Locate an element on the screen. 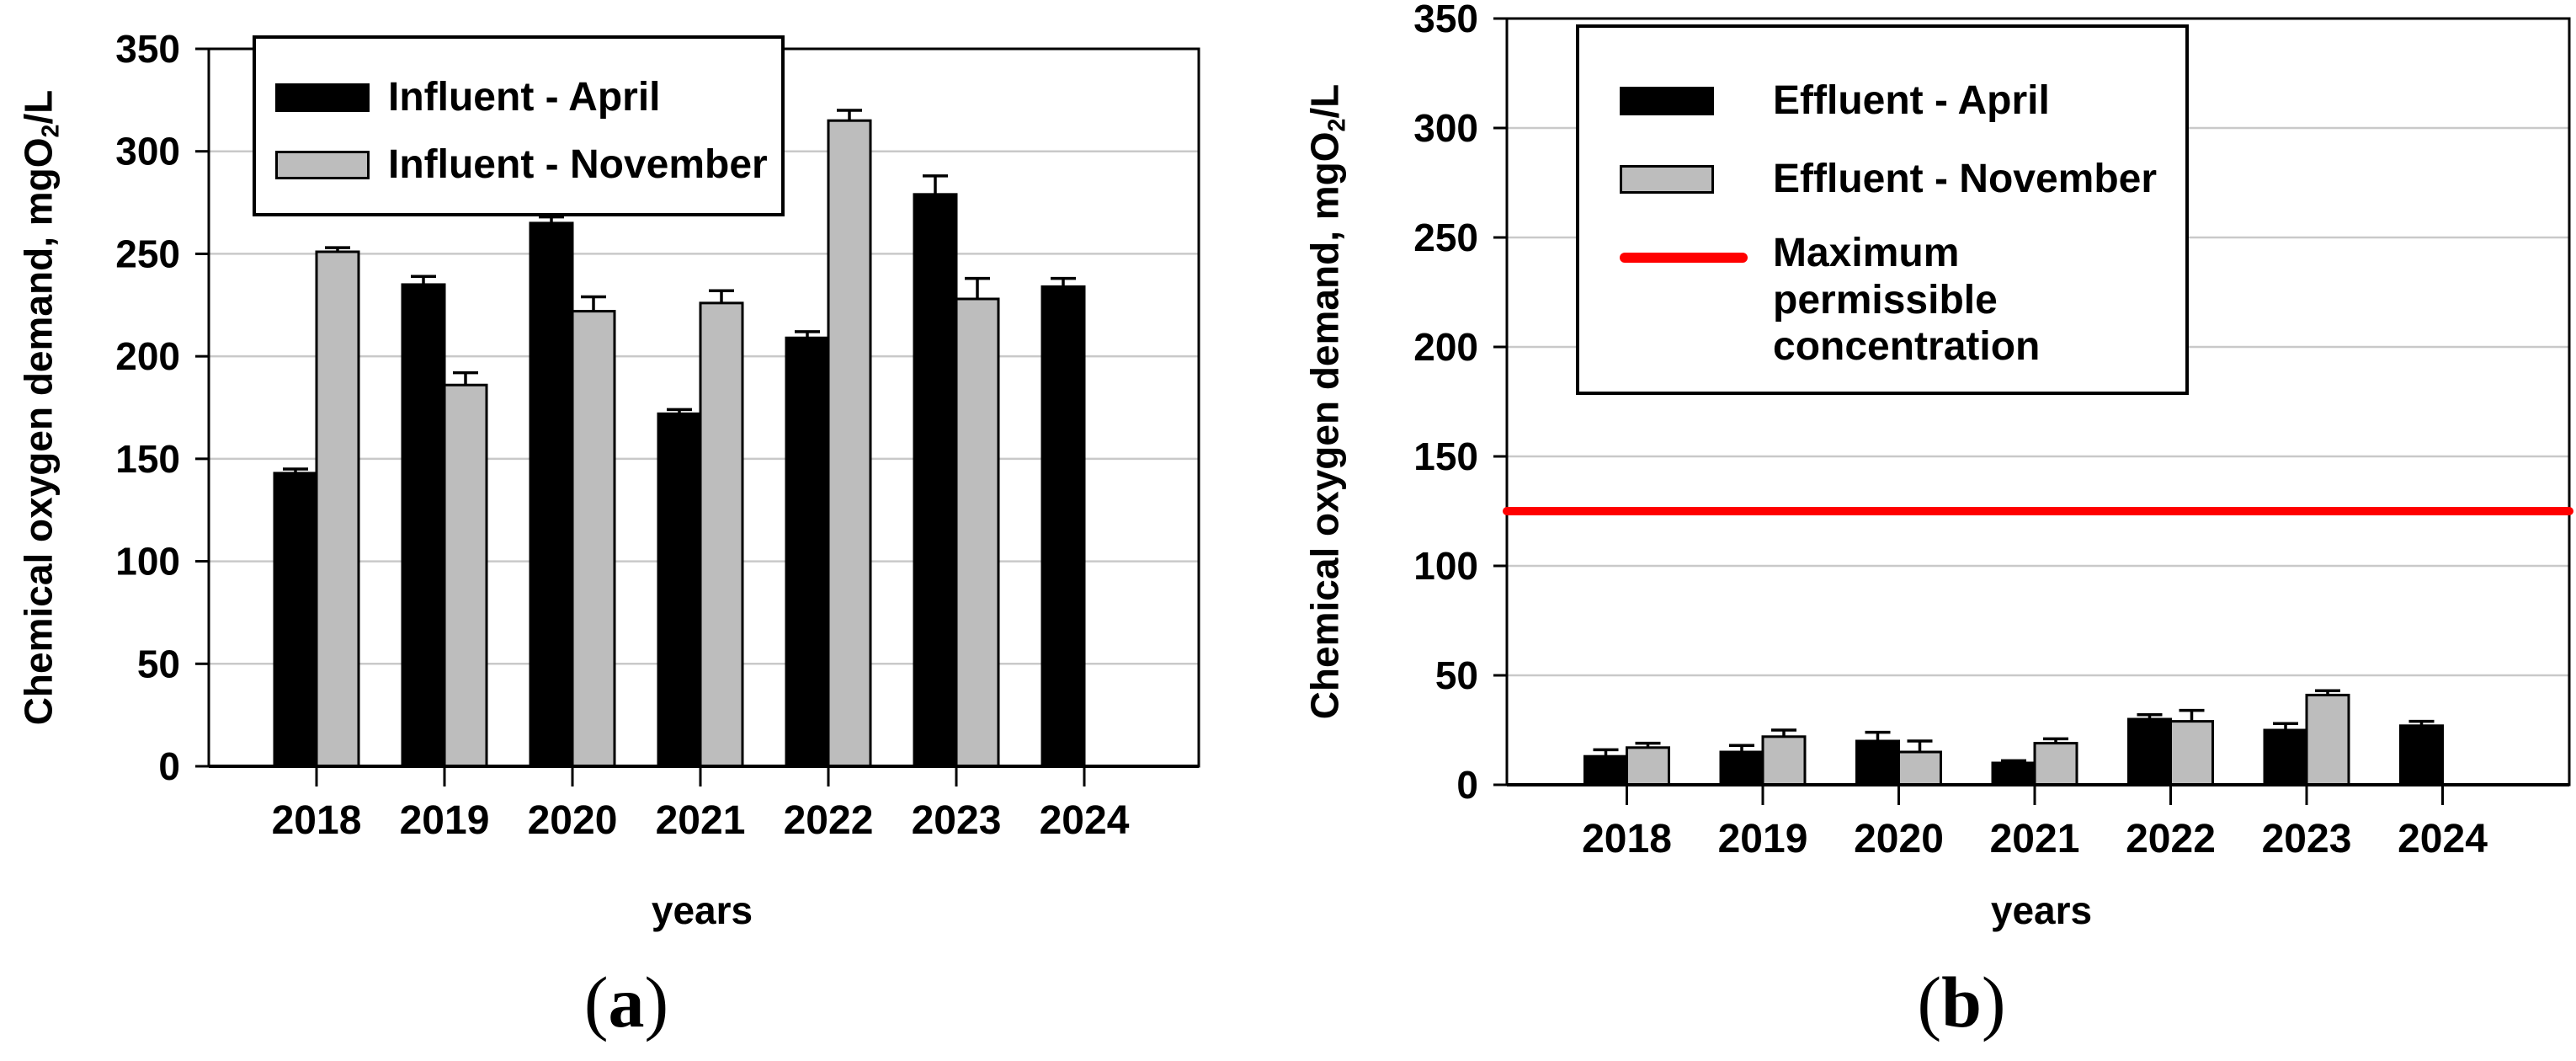  caption-a-close-paren: ) is located at coordinates (657, 1002).